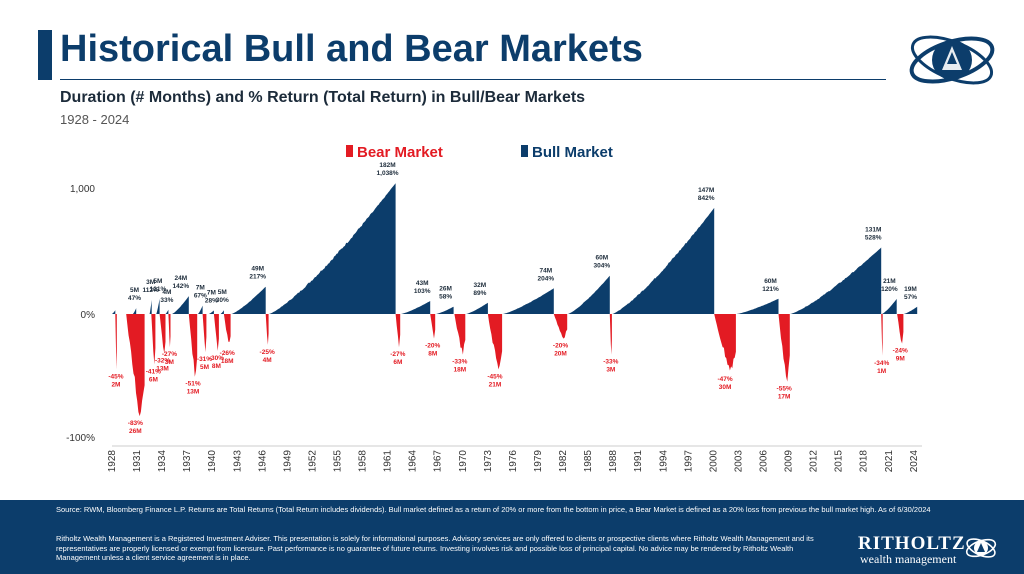 This screenshot has width=1024, height=574. What do you see at coordinates (162, 461) in the screenshot?
I see `x-tick-label: 1934` at bounding box center [162, 461].